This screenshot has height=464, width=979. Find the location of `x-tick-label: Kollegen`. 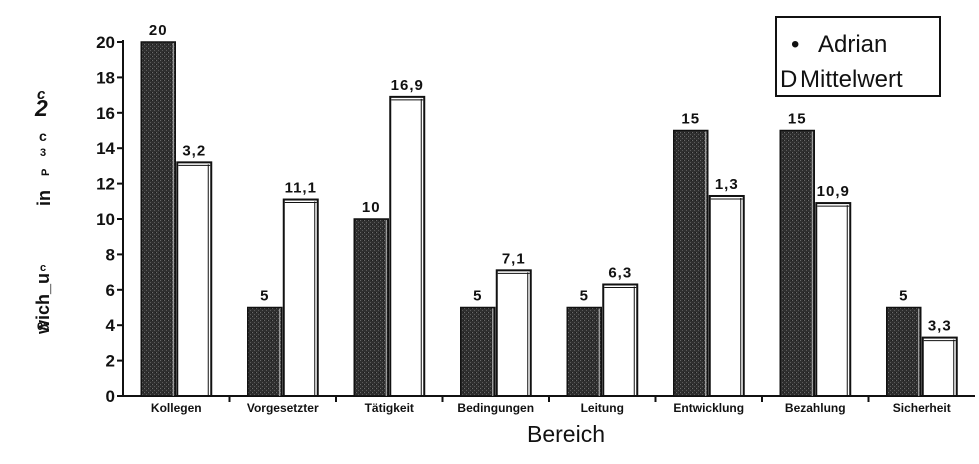

x-tick-label: Kollegen is located at coordinates (176, 408).